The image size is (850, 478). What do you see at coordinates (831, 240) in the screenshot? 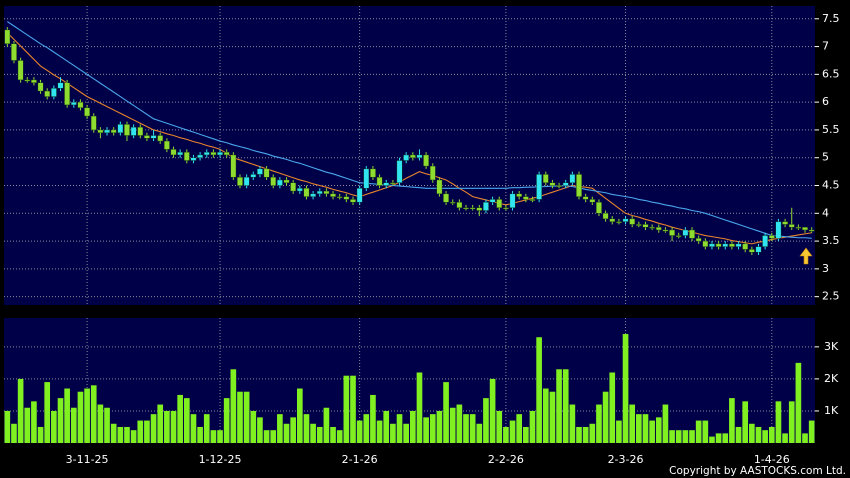
I see `y-tick-label: 3.5` at bounding box center [831, 240].